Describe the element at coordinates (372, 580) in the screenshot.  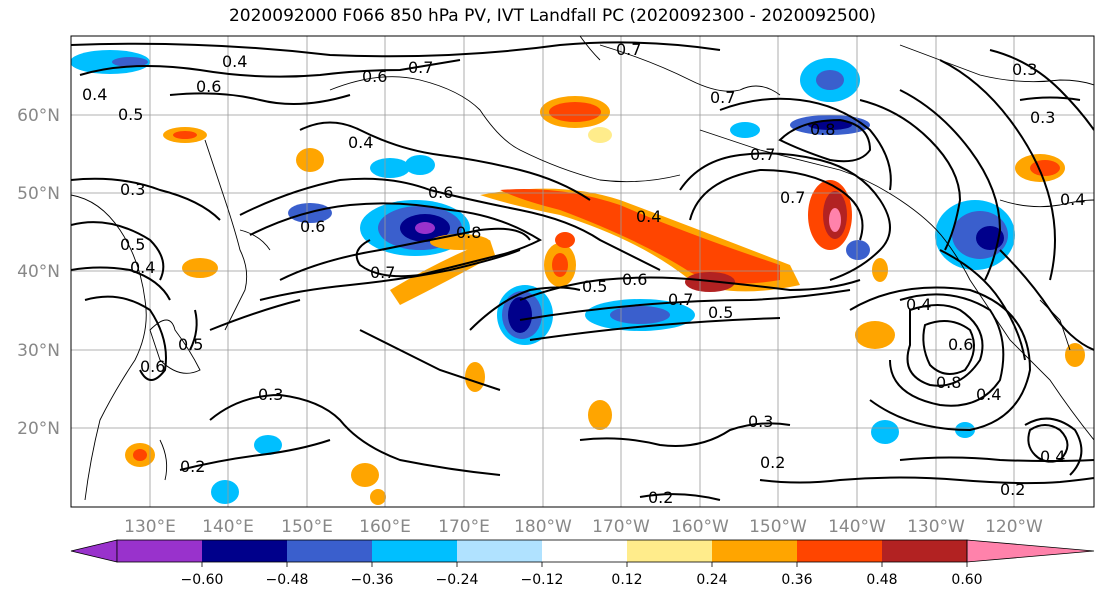
I see `colorbar-tick-label: −0.36` at that location.